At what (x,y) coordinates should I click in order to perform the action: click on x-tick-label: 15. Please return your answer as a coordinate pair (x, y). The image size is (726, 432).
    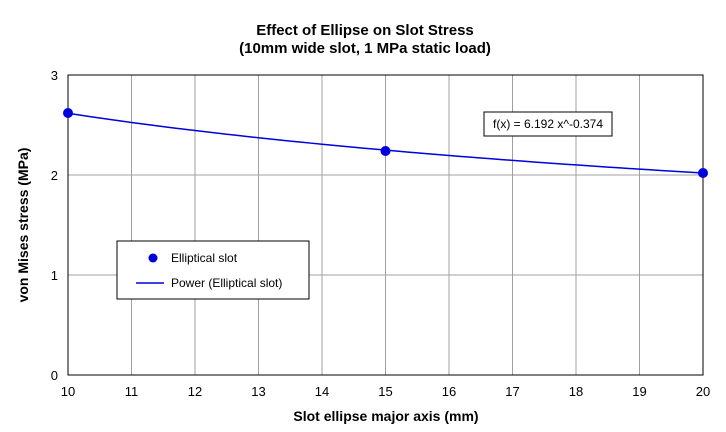
    Looking at the image, I should click on (385, 391).